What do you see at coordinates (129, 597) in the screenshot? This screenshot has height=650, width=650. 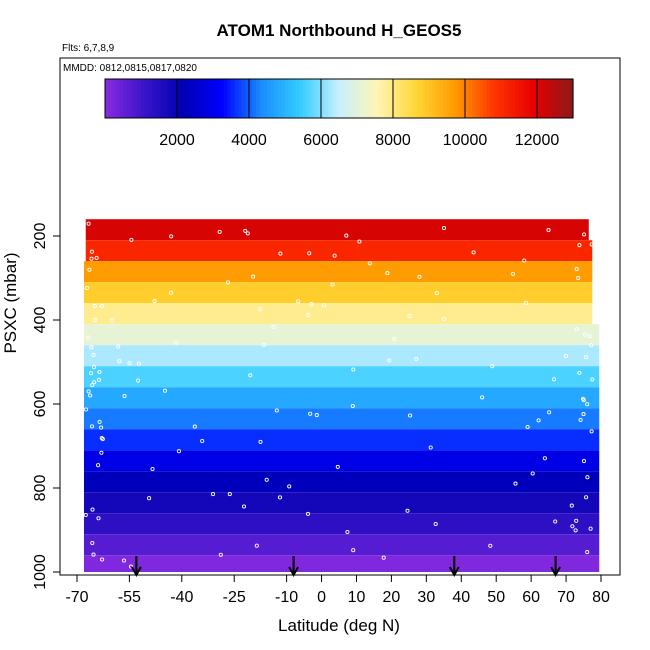 I see `x-tick-label: -55` at bounding box center [129, 597].